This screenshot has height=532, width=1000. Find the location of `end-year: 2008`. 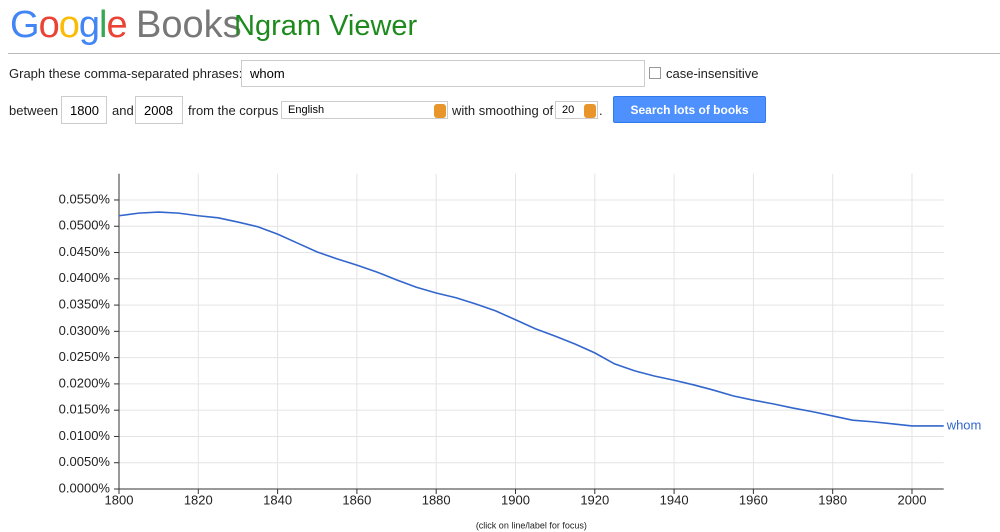

end-year: 2008 is located at coordinates (158, 110).